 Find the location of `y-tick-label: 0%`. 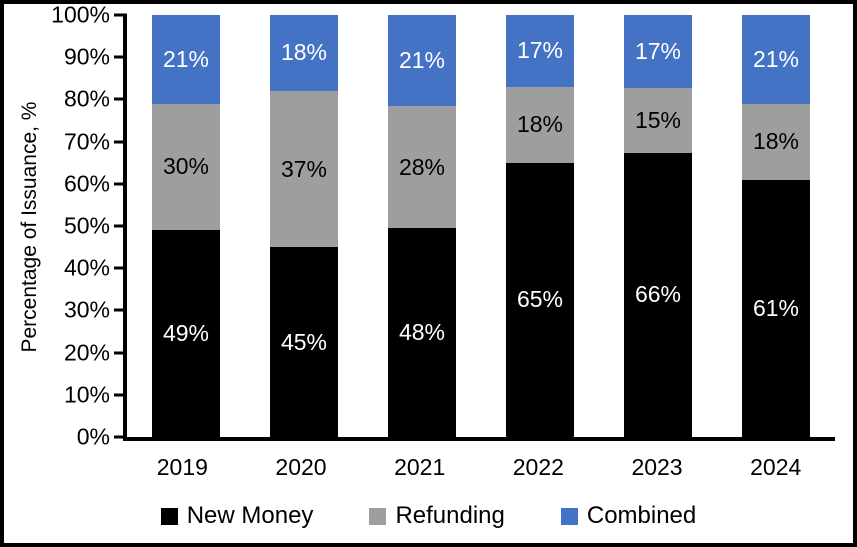

y-tick-label: 0% is located at coordinates (93, 436).